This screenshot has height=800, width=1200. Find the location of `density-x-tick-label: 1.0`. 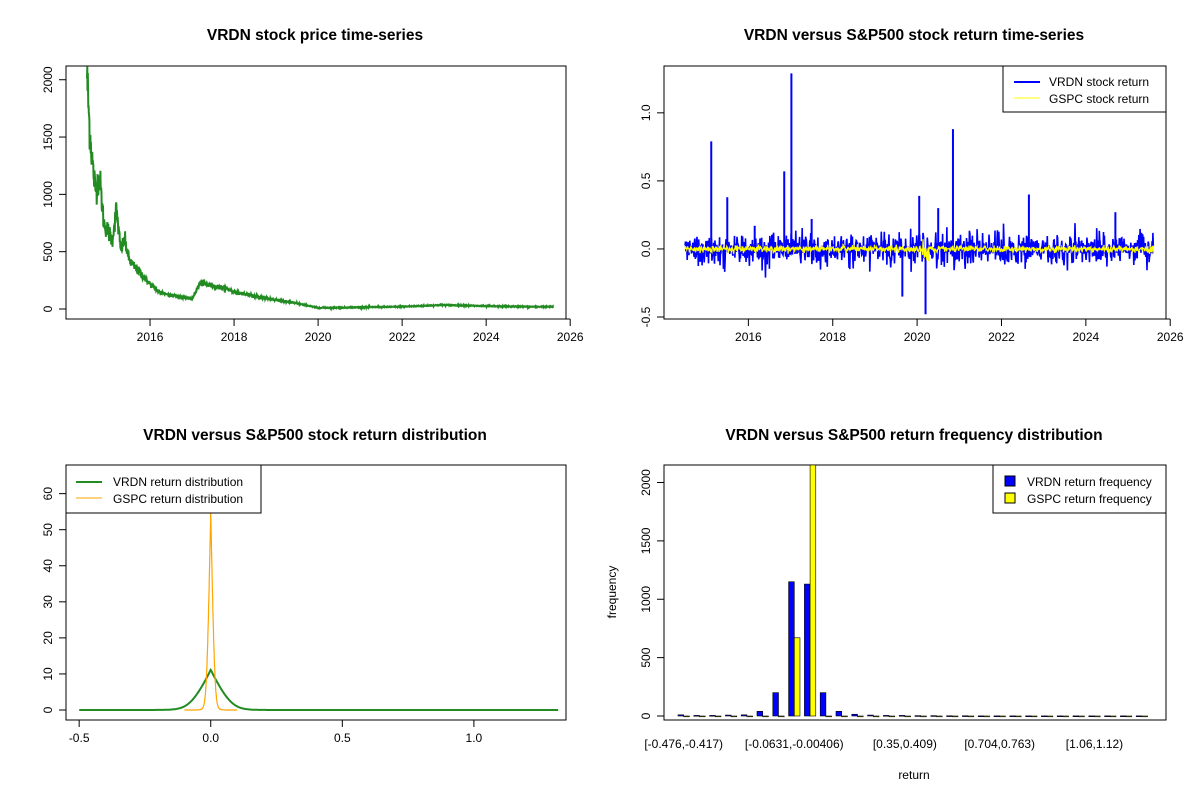

density-x-tick-label: 1.0 is located at coordinates (474, 738).